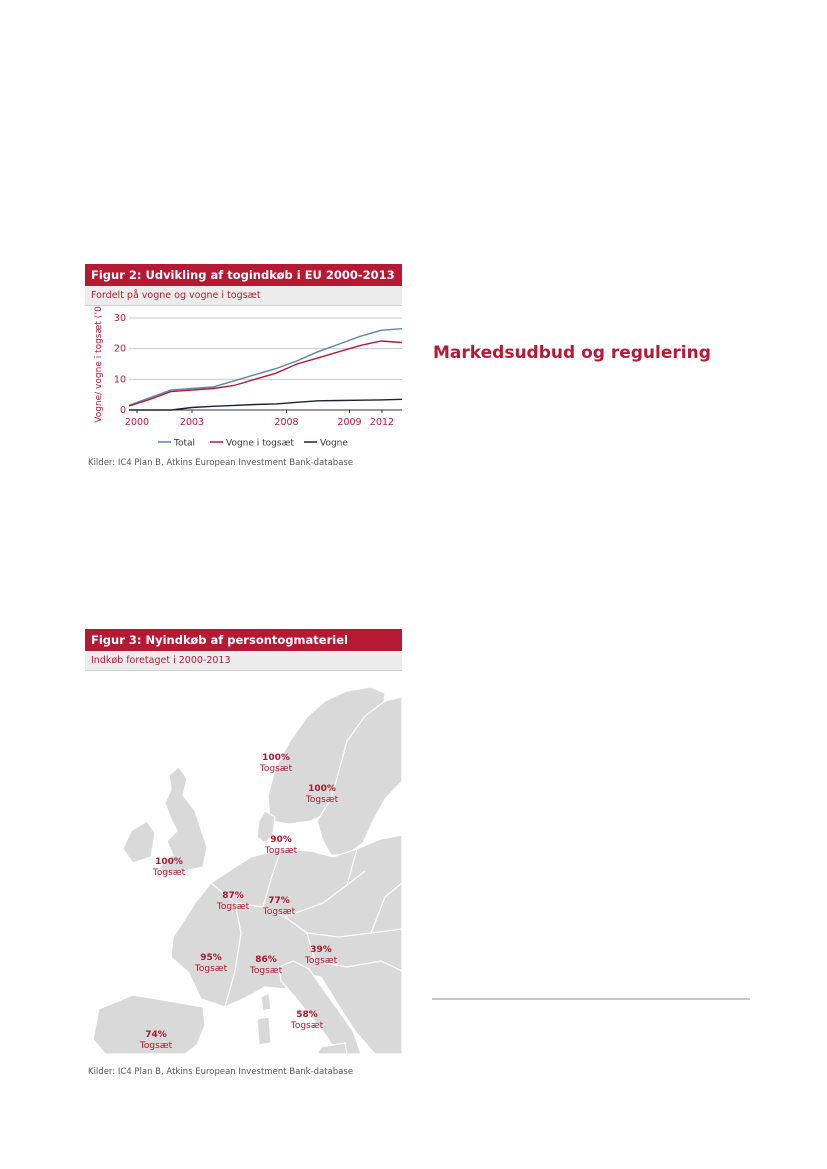 Image resolution: width=827 pixels, height=1169 pixels. Describe the element at coordinates (123, 410) in the screenshot. I see `y-tick-label: 0` at that location.